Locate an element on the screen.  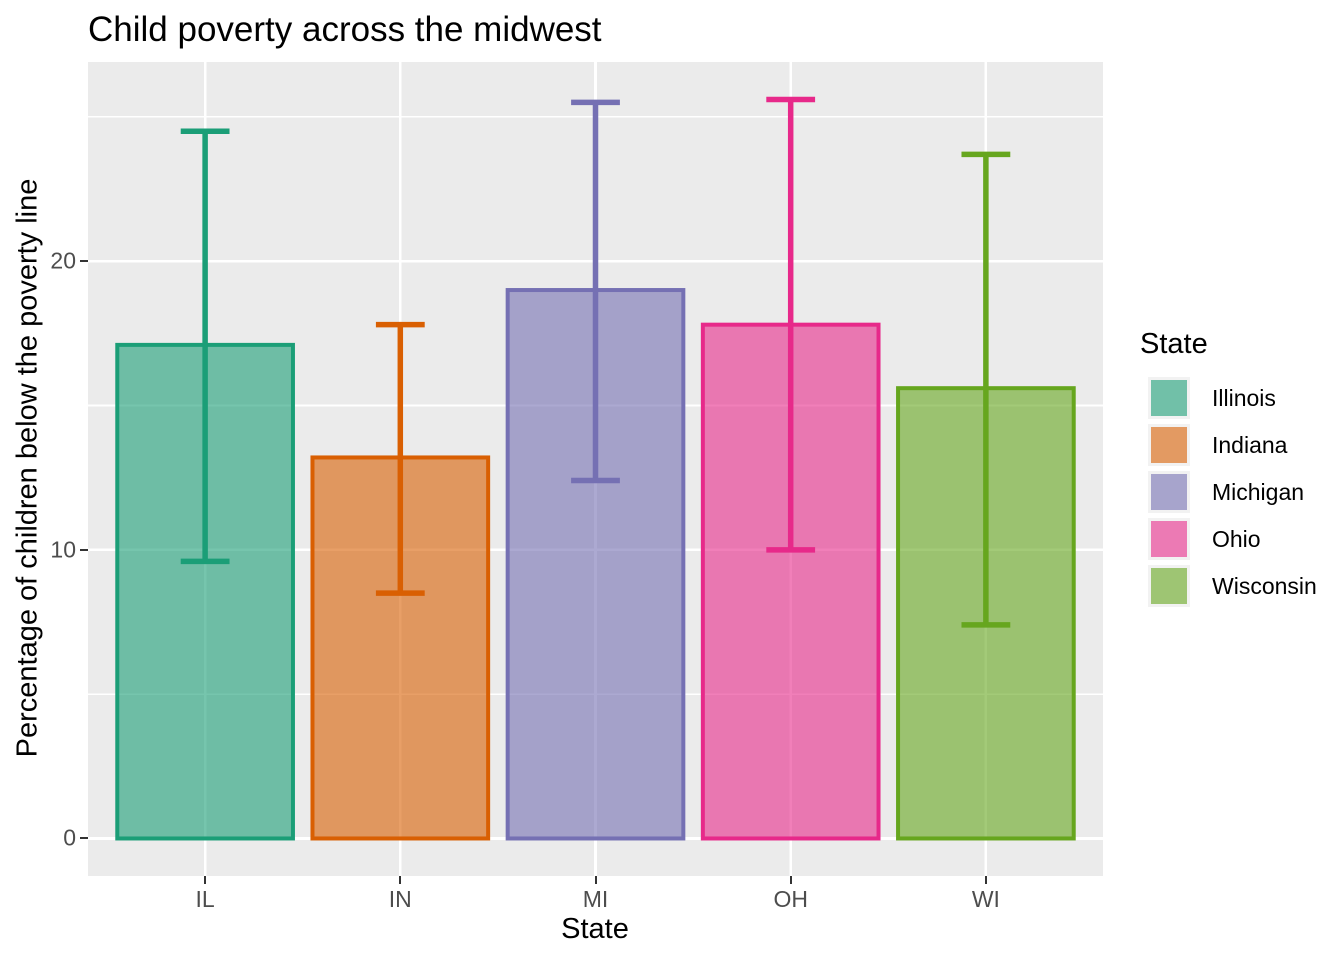
y-tick-label: 10 is located at coordinates (63, 549).